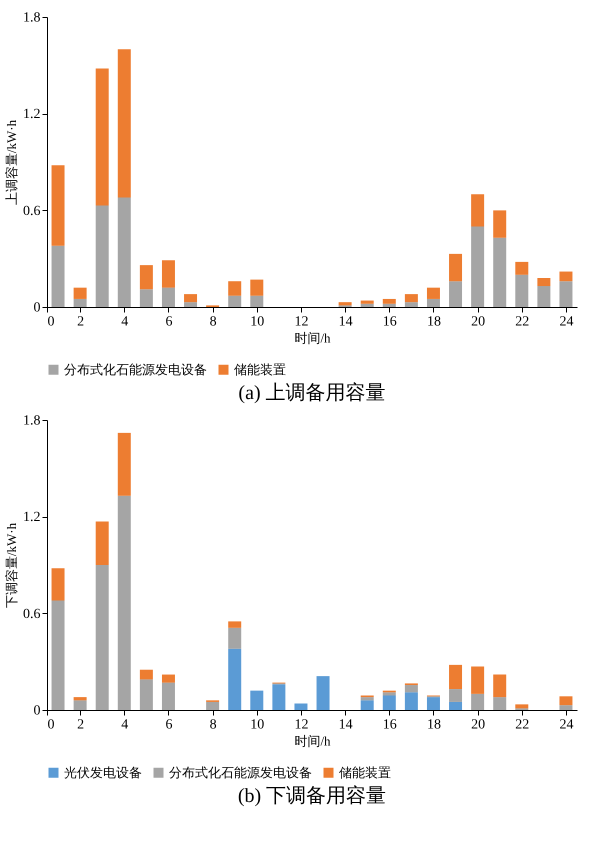 The image size is (616, 856). Describe the element at coordinates (240, 772) in the screenshot. I see `legend-label: 分布式化石能源发电设备` at that location.